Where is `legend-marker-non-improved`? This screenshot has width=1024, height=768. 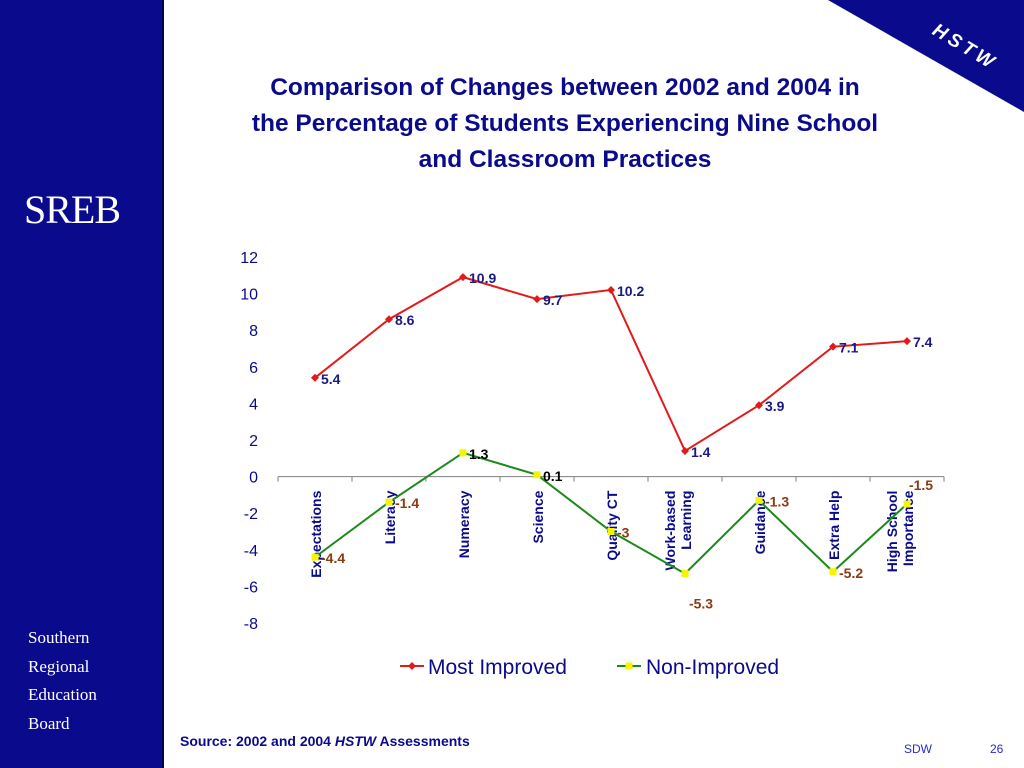
legend-marker-non-improved is located at coordinates (629, 666).